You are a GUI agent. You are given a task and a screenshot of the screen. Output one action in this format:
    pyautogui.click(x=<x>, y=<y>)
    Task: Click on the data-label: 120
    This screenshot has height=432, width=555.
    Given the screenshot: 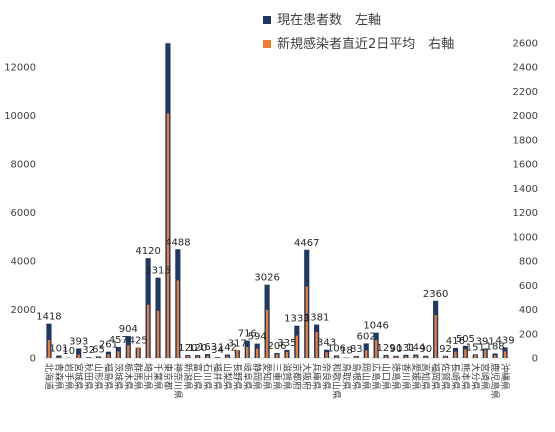 What is the action you would take?
    pyautogui.click(x=197, y=348)
    